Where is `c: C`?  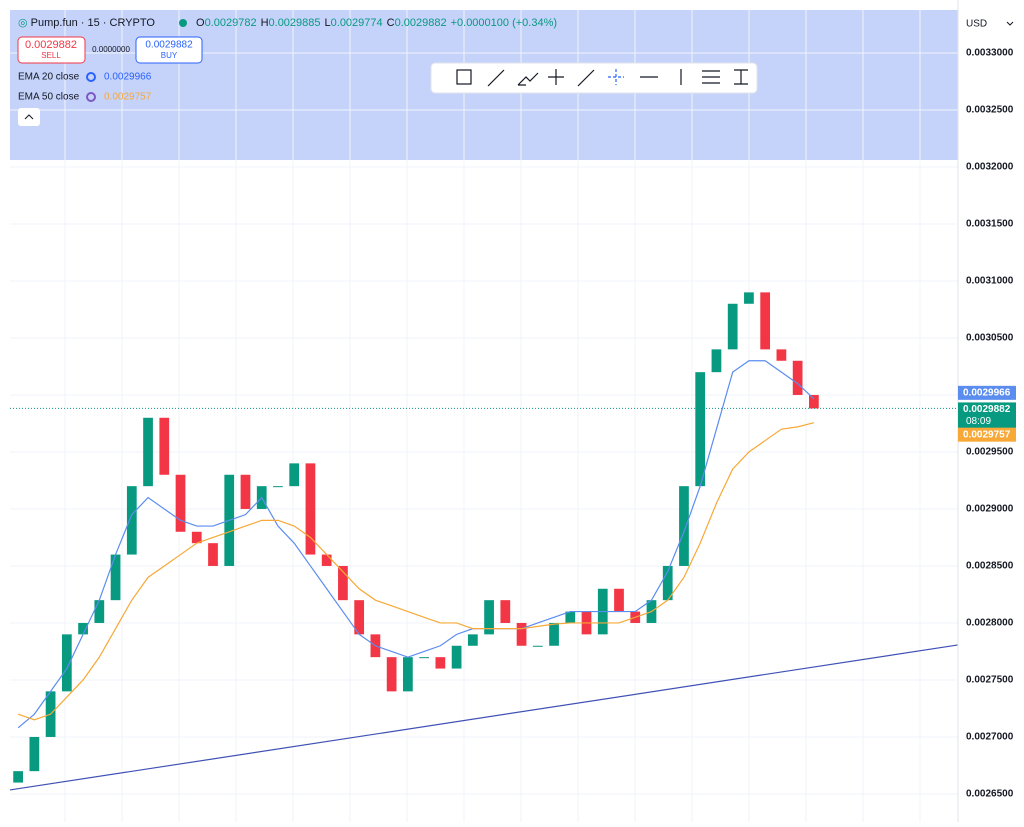
c: C is located at coordinates (391, 23).